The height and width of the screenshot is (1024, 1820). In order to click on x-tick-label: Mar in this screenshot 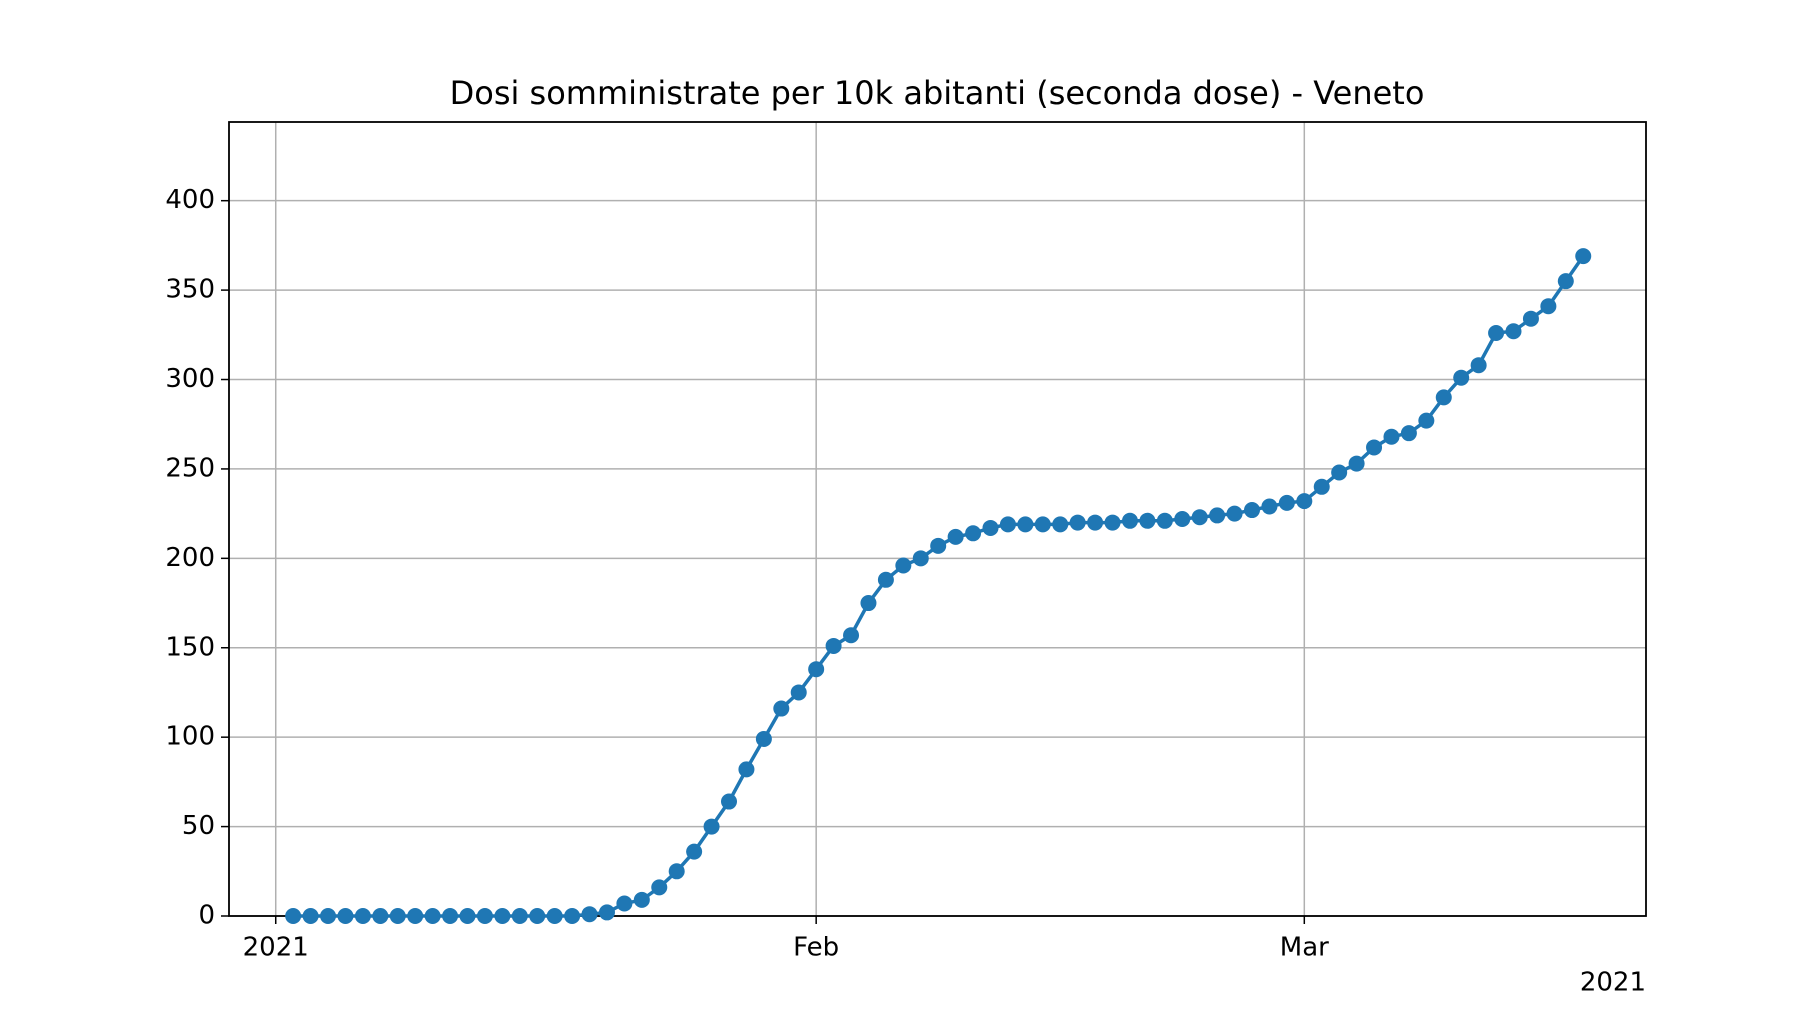, I will do `click(1304, 948)`.